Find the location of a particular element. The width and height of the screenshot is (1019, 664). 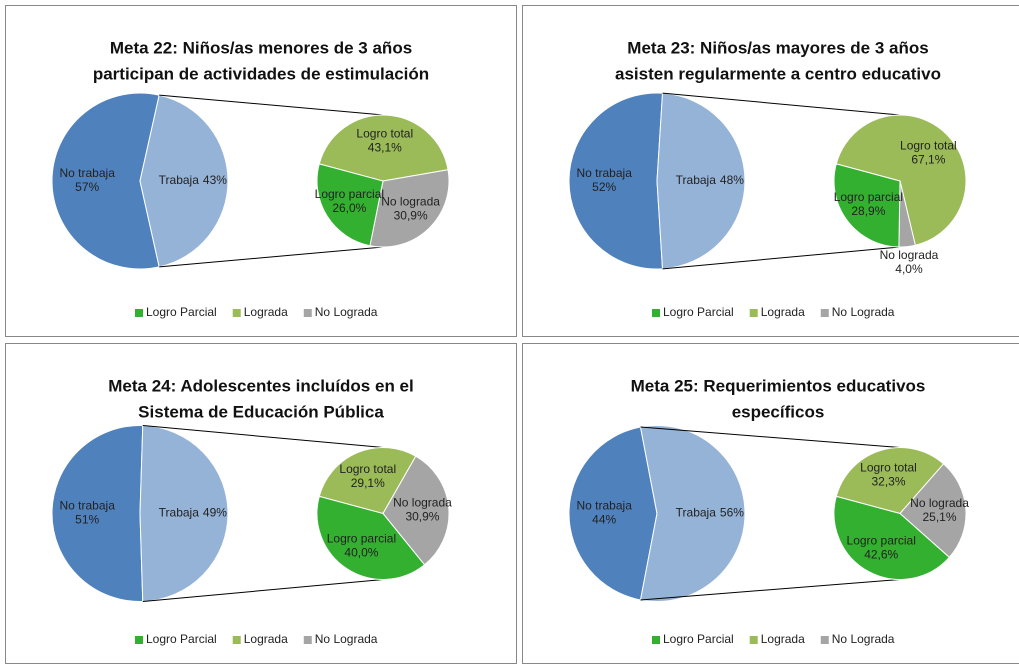

slice-value: 30,9% is located at coordinates (422, 516).